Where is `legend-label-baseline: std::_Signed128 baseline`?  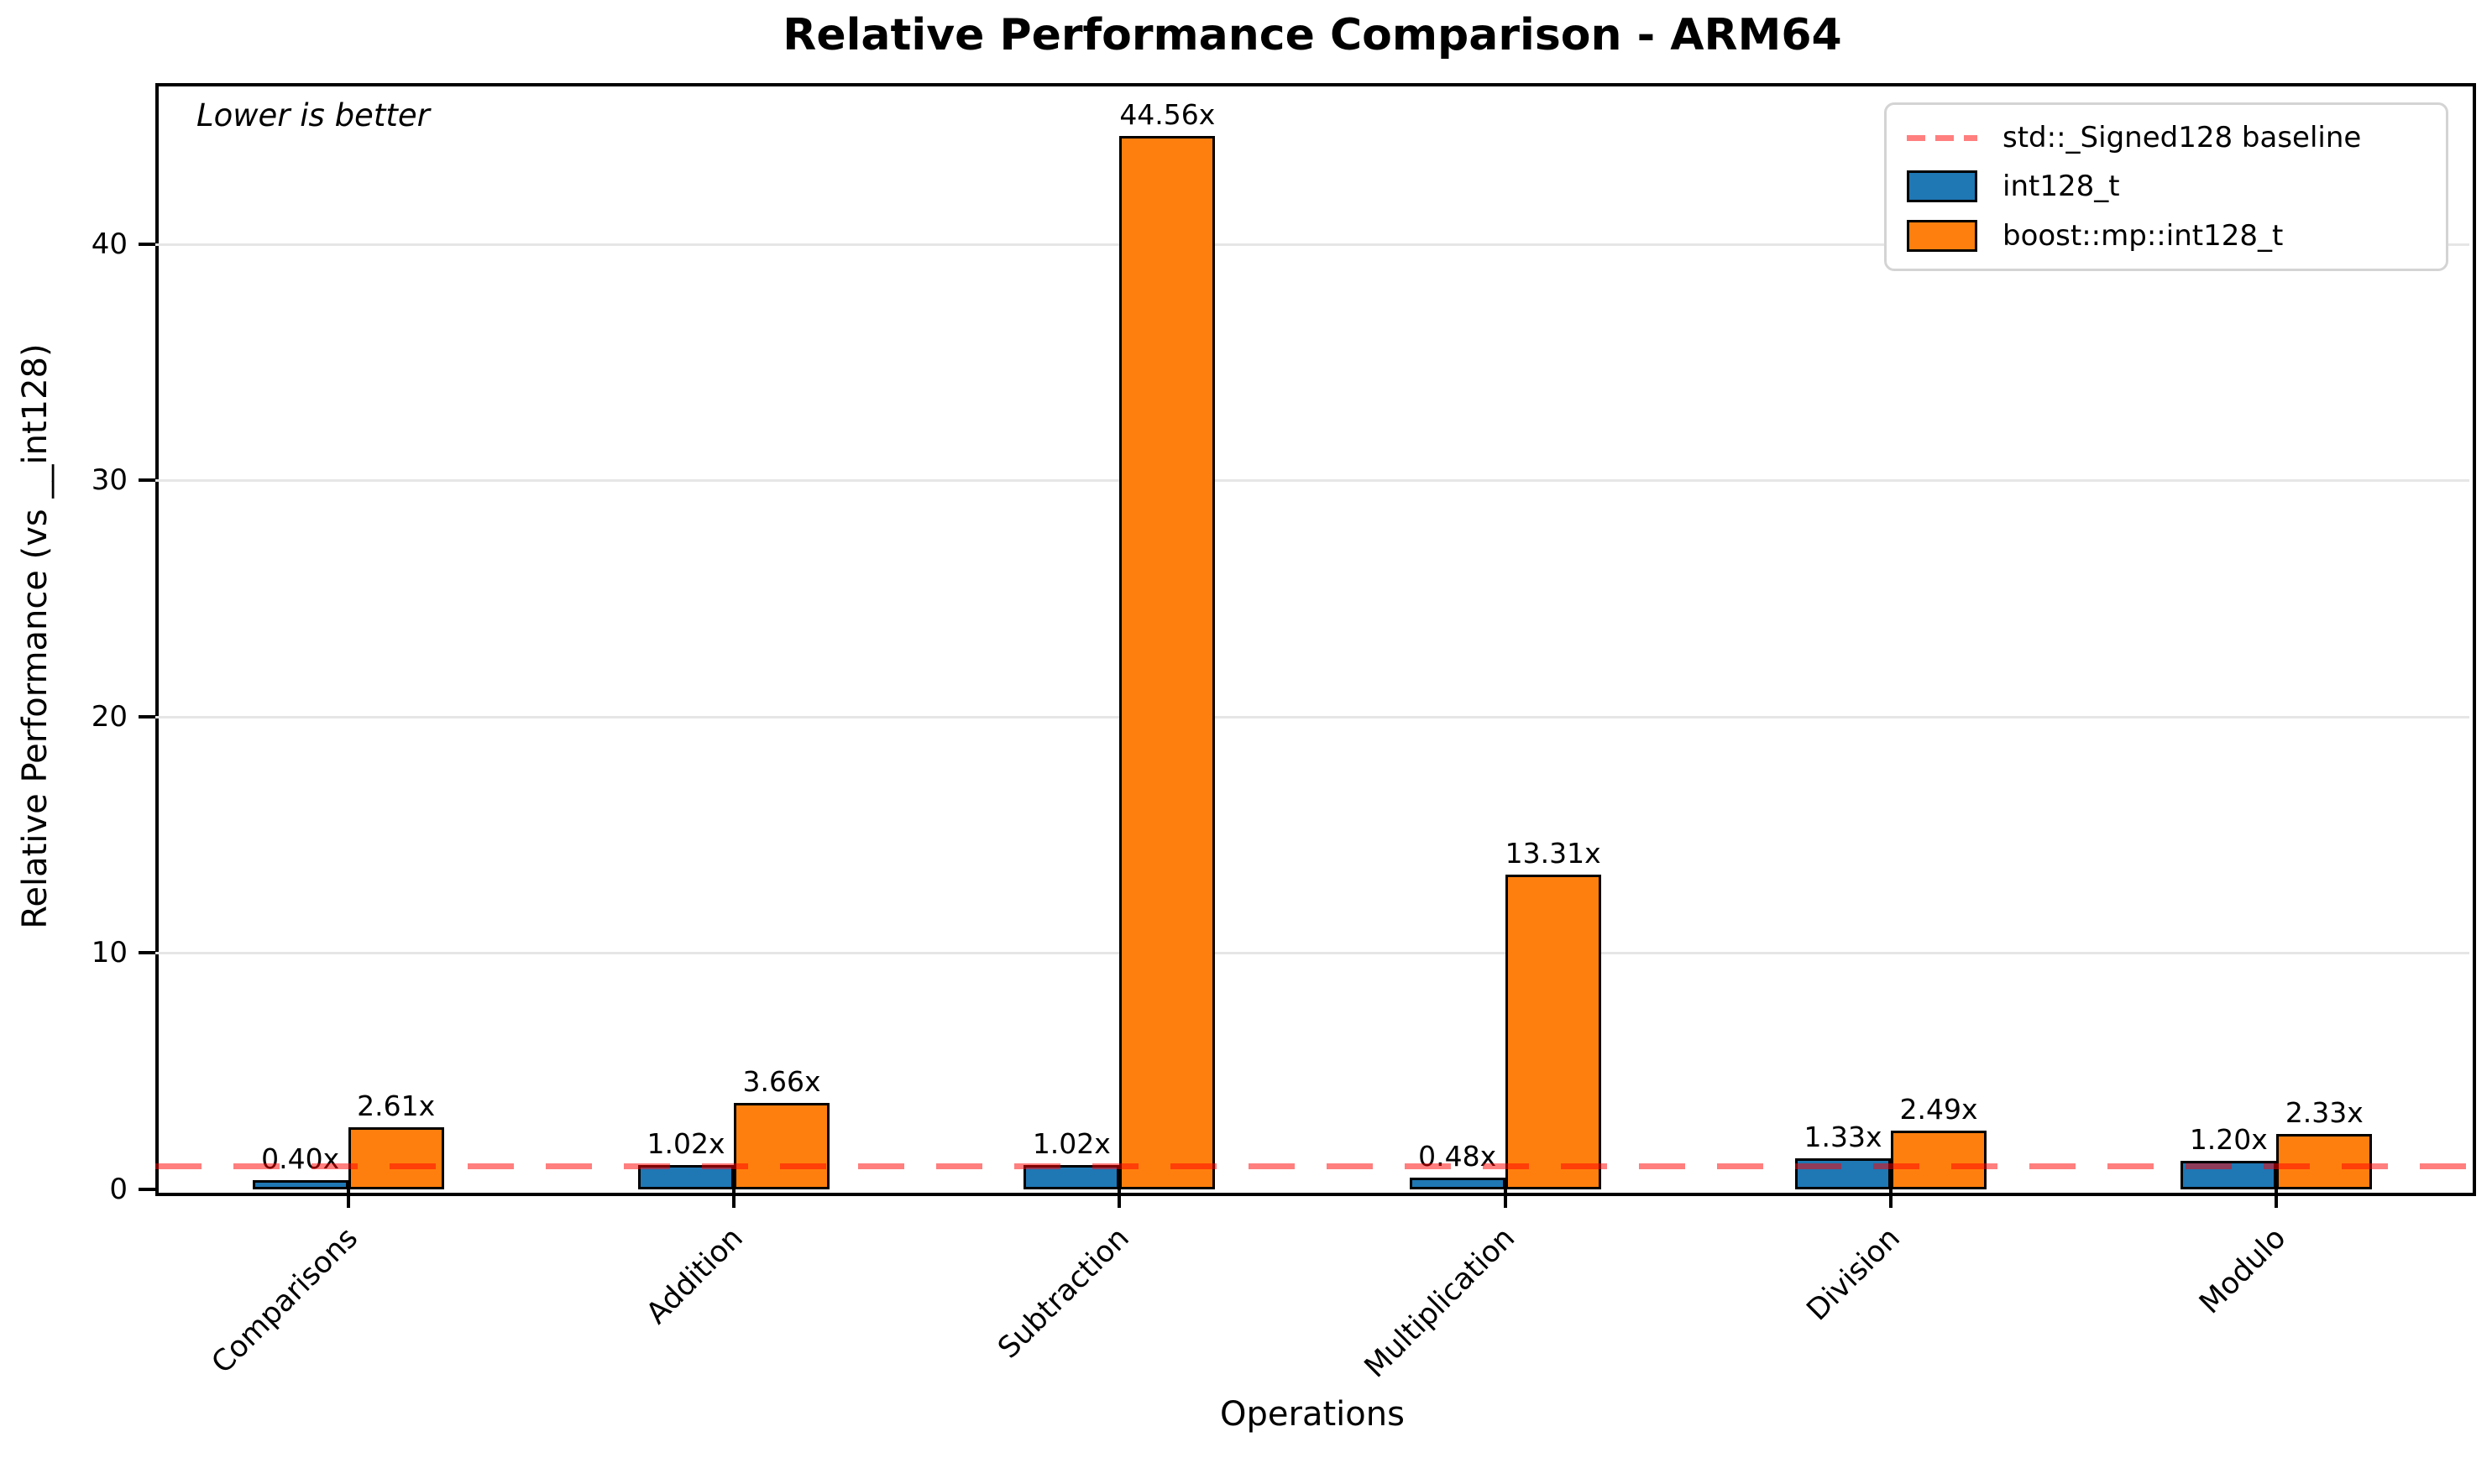 legend-label-baseline: std::_Signed128 baseline is located at coordinates (2182, 138).